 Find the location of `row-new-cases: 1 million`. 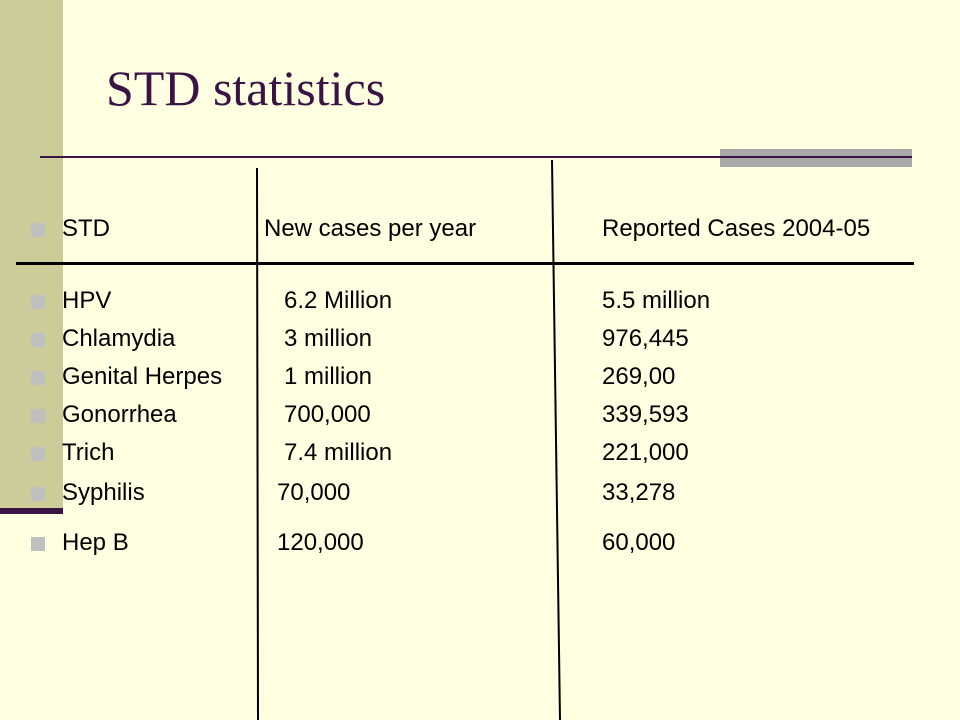

row-new-cases: 1 million is located at coordinates (328, 376).